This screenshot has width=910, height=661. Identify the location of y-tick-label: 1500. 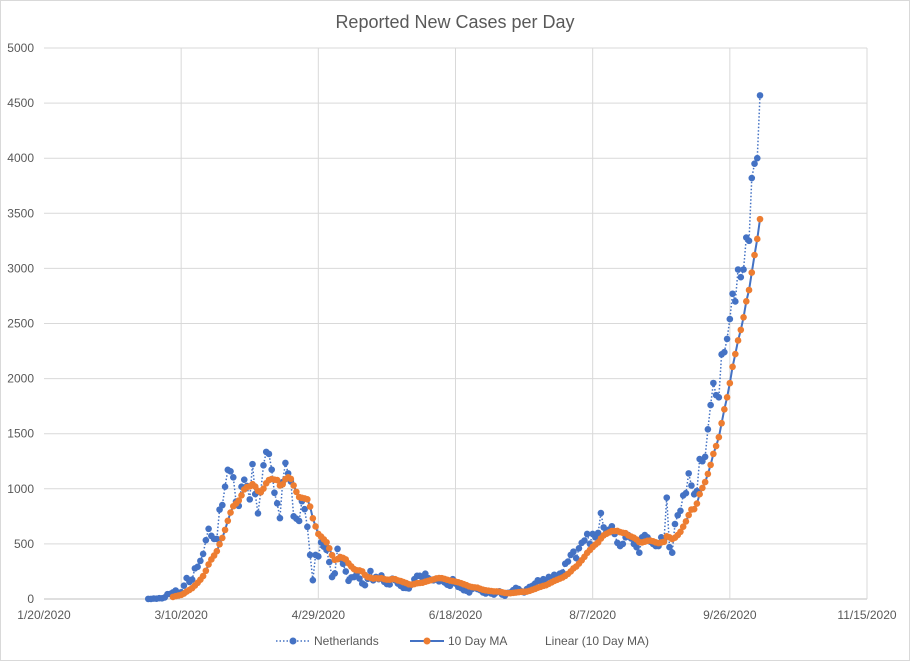
(20, 434).